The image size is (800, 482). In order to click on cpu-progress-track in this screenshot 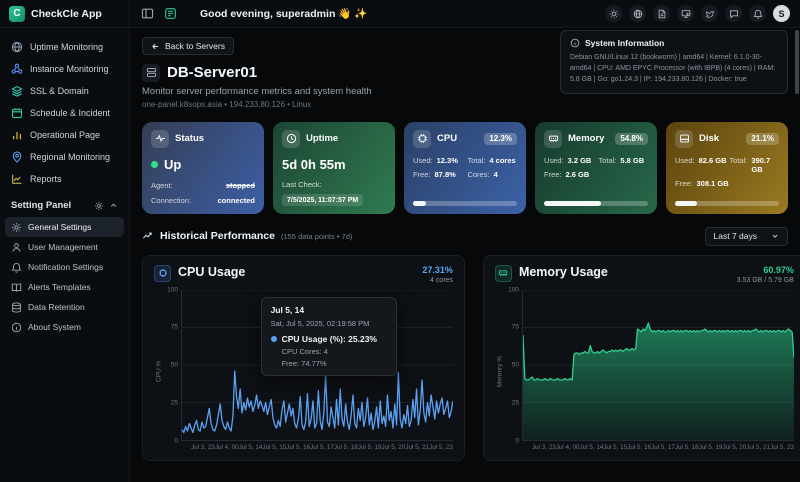, I will do `click(465, 203)`.